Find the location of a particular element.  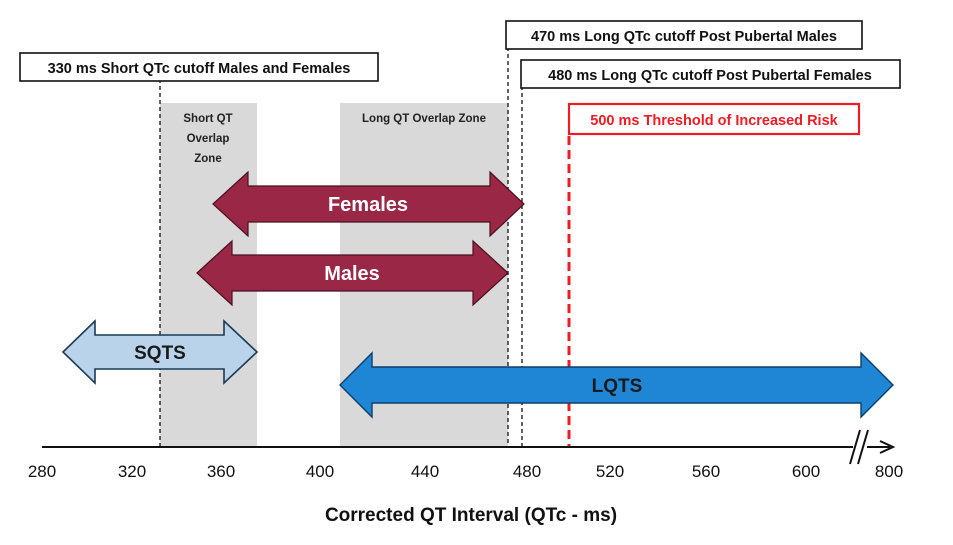

short-qt-zone-label-line2: Overlap is located at coordinates (208, 139).